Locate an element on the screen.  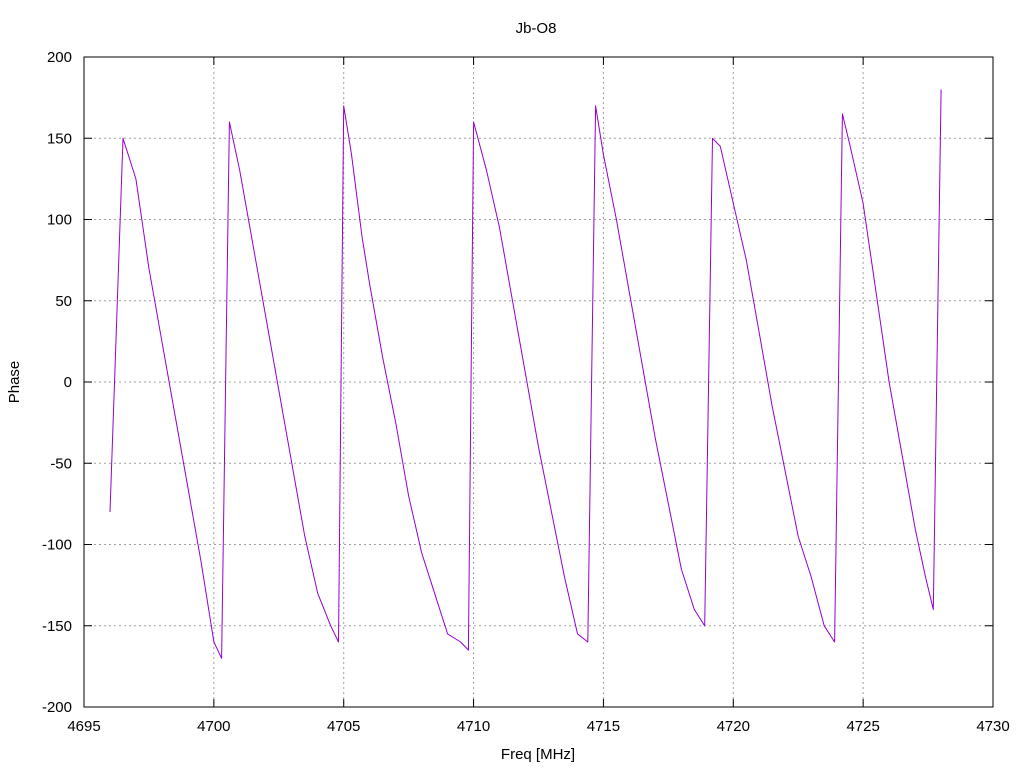
x-tick-label: 4705 is located at coordinates (343, 726).